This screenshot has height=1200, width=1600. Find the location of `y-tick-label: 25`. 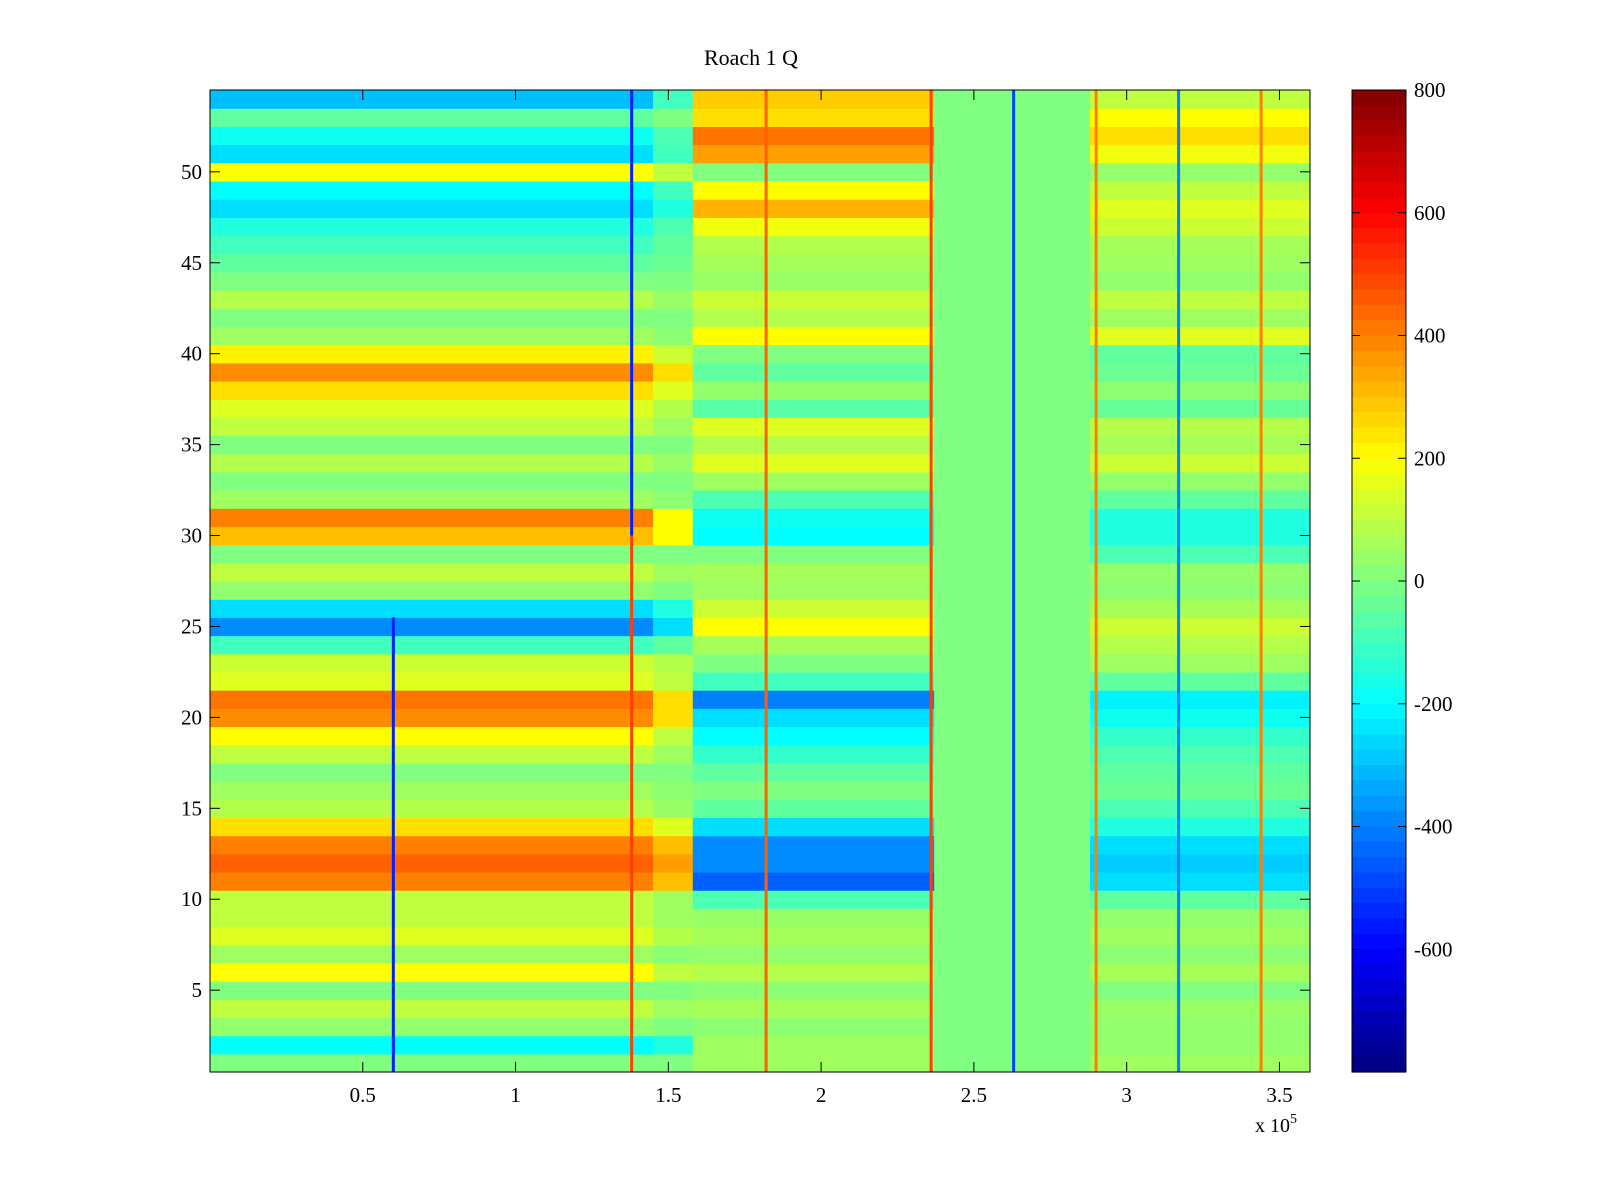

y-tick-label: 25 is located at coordinates (191, 626).